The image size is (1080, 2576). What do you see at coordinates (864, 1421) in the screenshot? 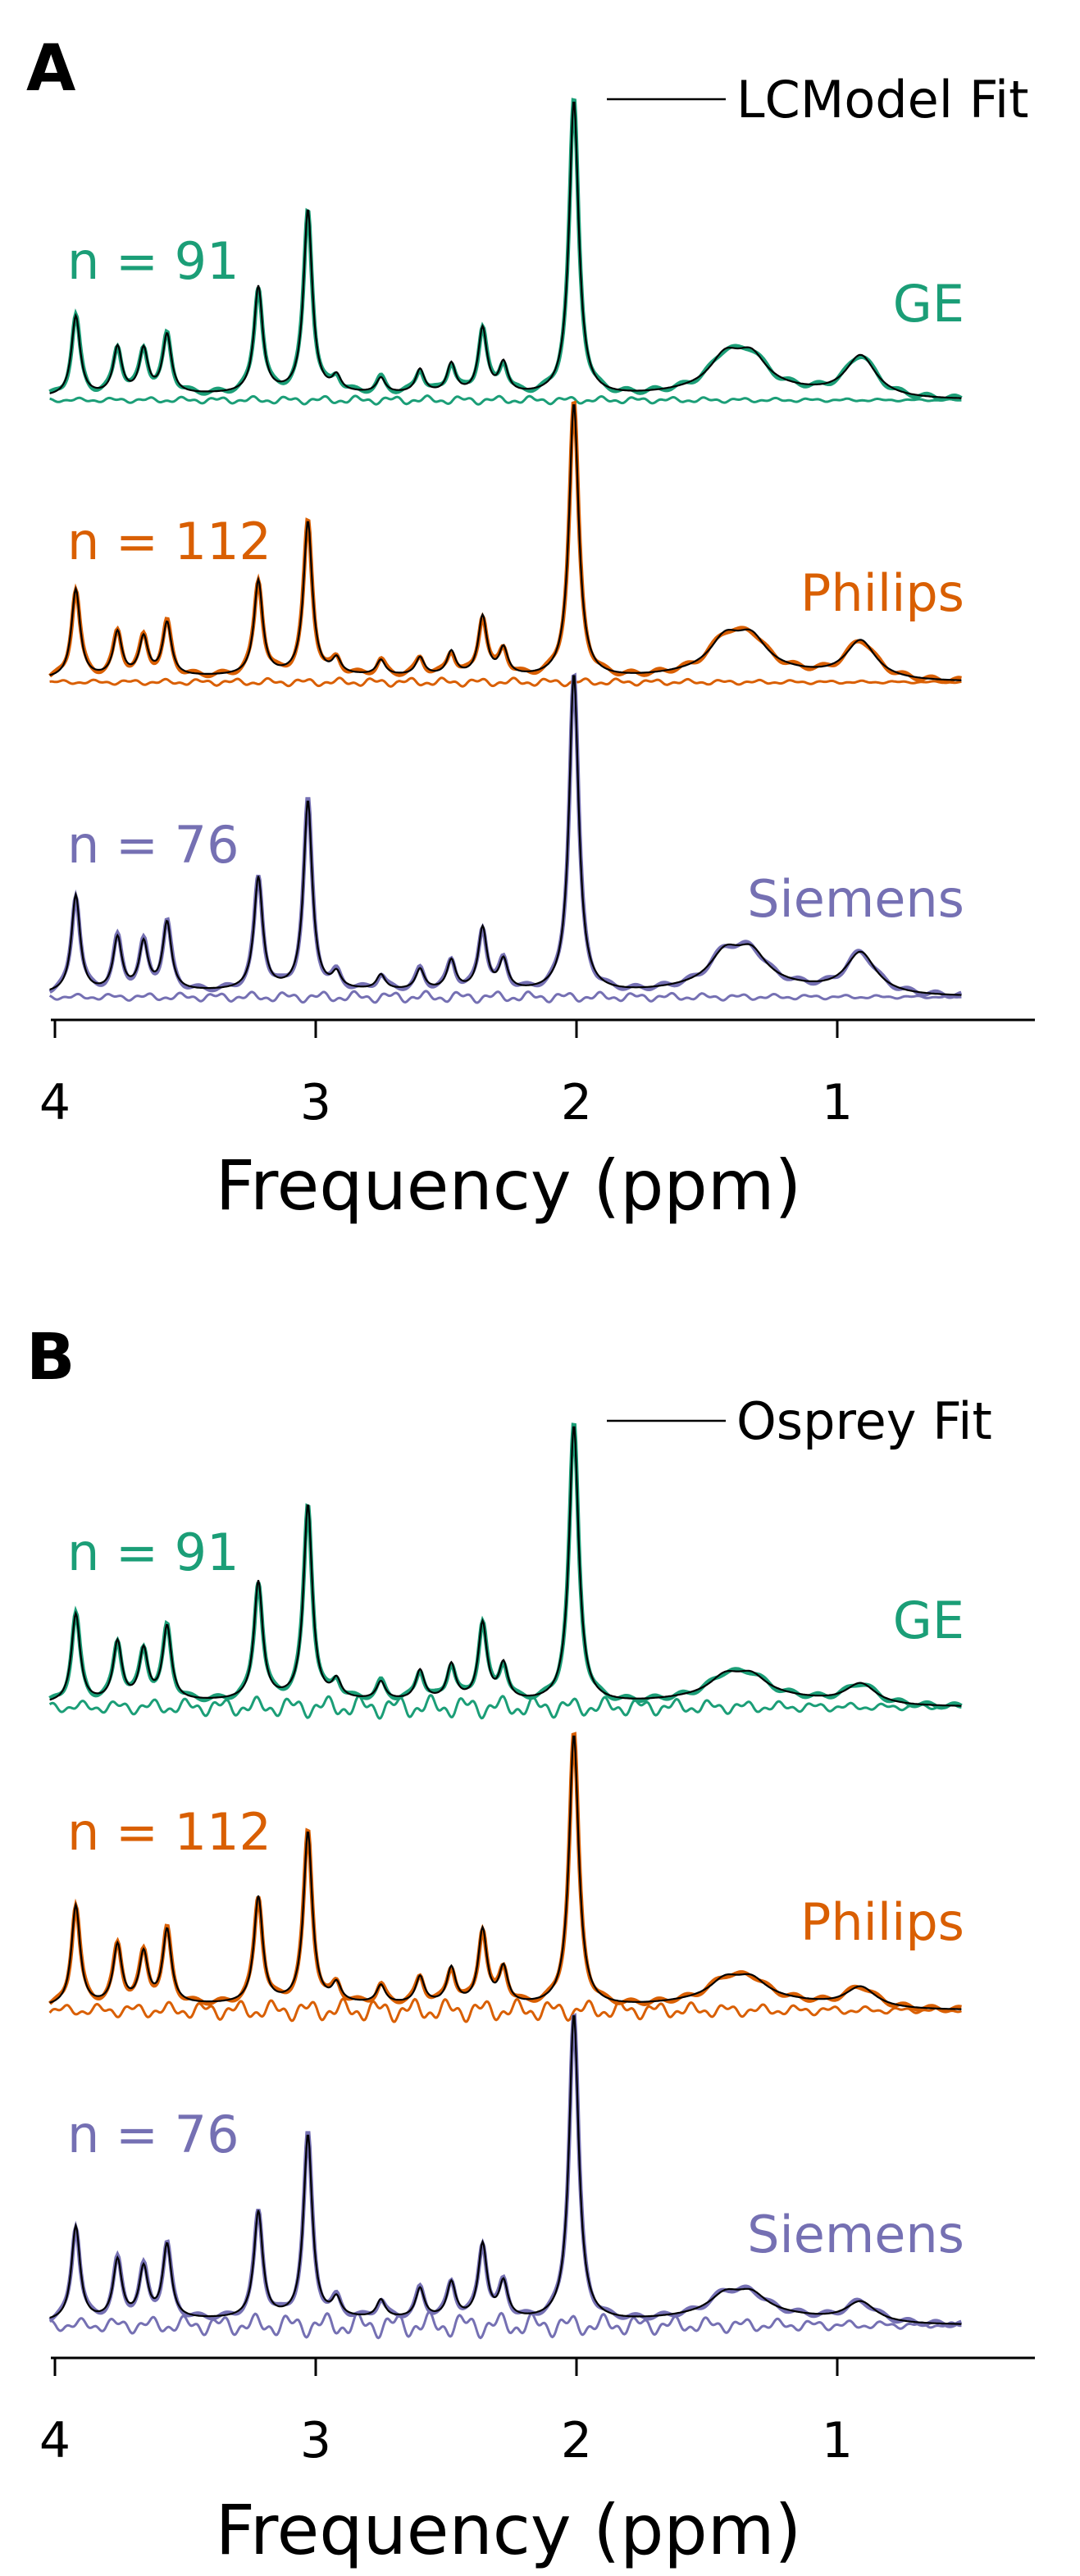
I see `legend-label: Osprey Fit` at bounding box center [864, 1421].